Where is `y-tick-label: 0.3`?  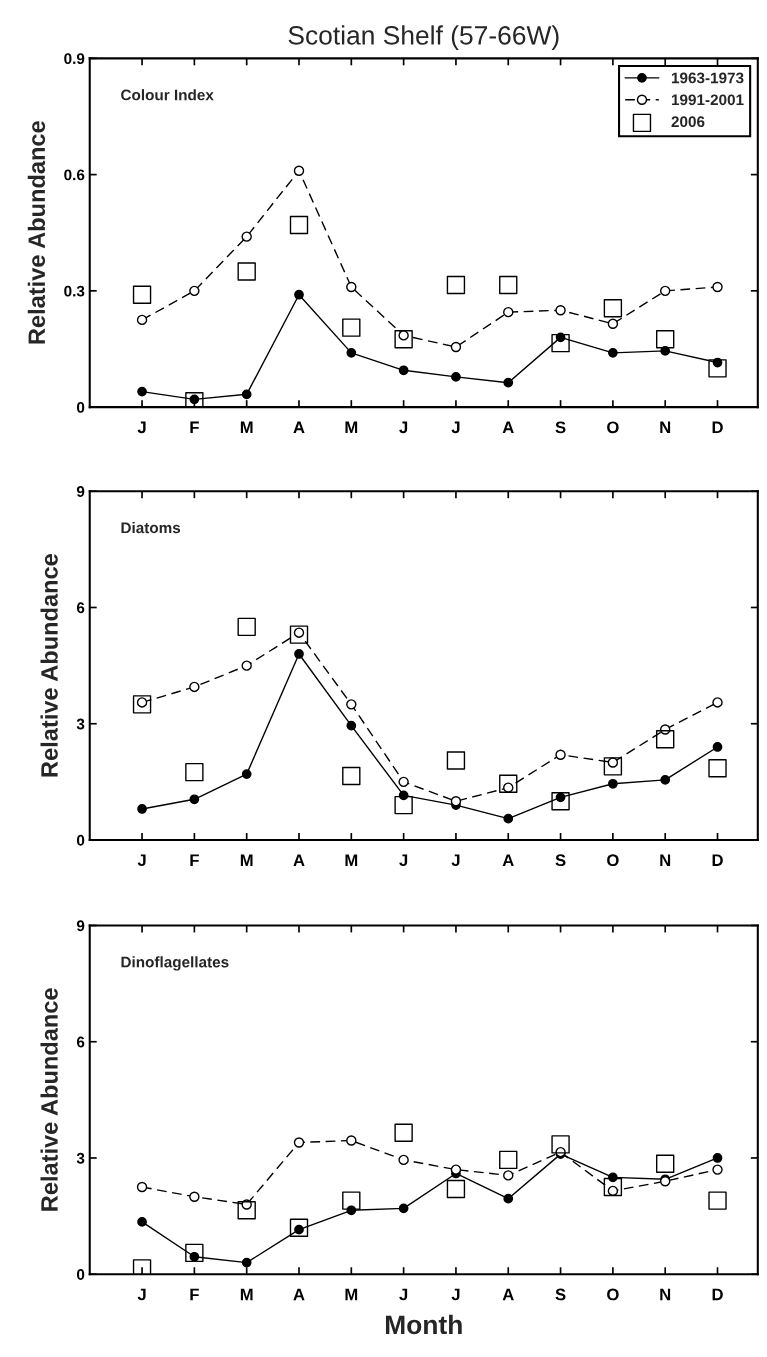 y-tick-label: 0.3 is located at coordinates (74, 291).